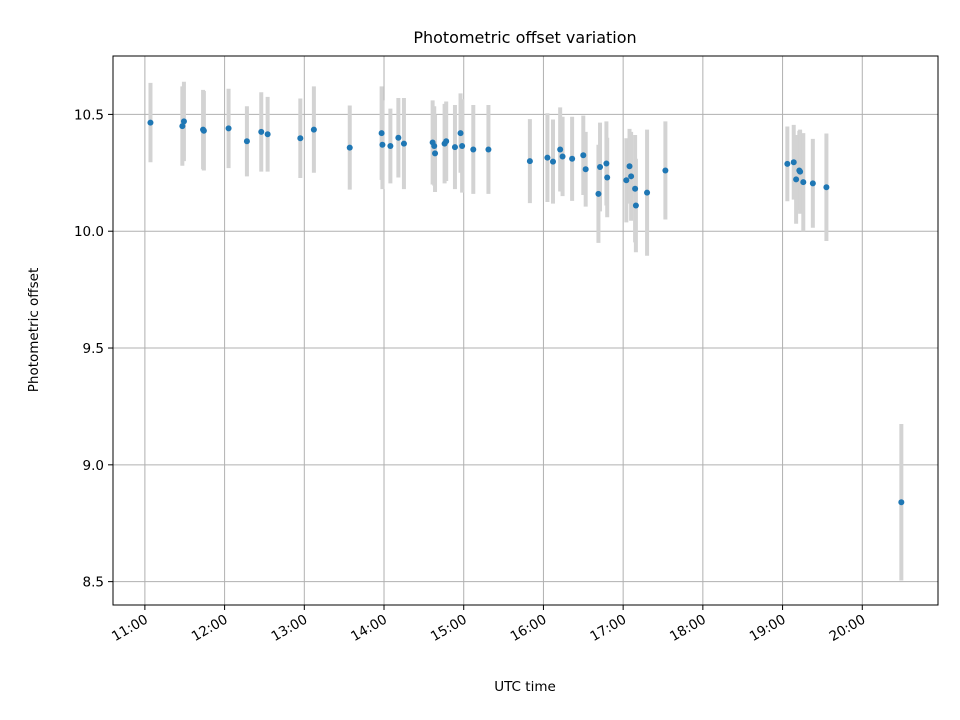  Describe the element at coordinates (93, 466) in the screenshot. I see `y-tick-label: 9.0` at that location.